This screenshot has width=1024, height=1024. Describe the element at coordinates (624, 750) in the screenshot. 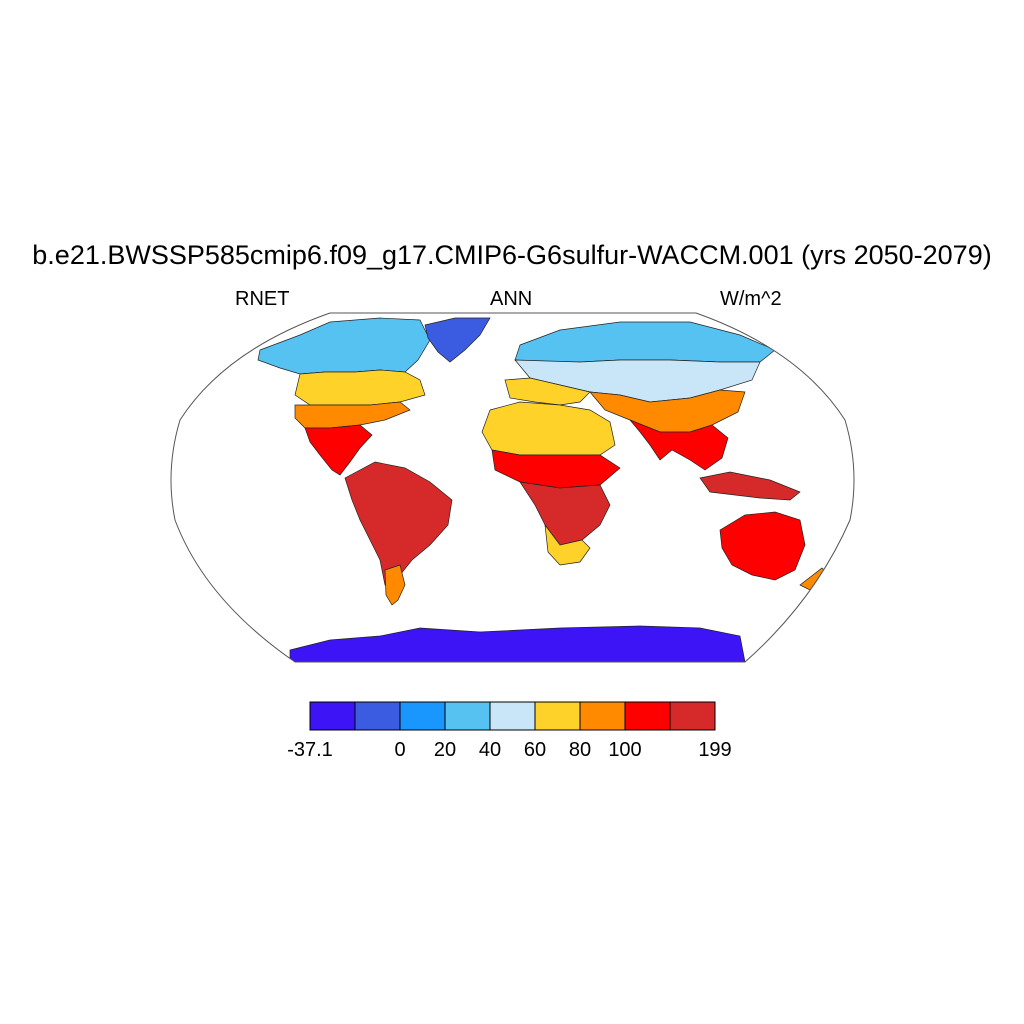

I see `colorbar-tick-label: 100` at that location.